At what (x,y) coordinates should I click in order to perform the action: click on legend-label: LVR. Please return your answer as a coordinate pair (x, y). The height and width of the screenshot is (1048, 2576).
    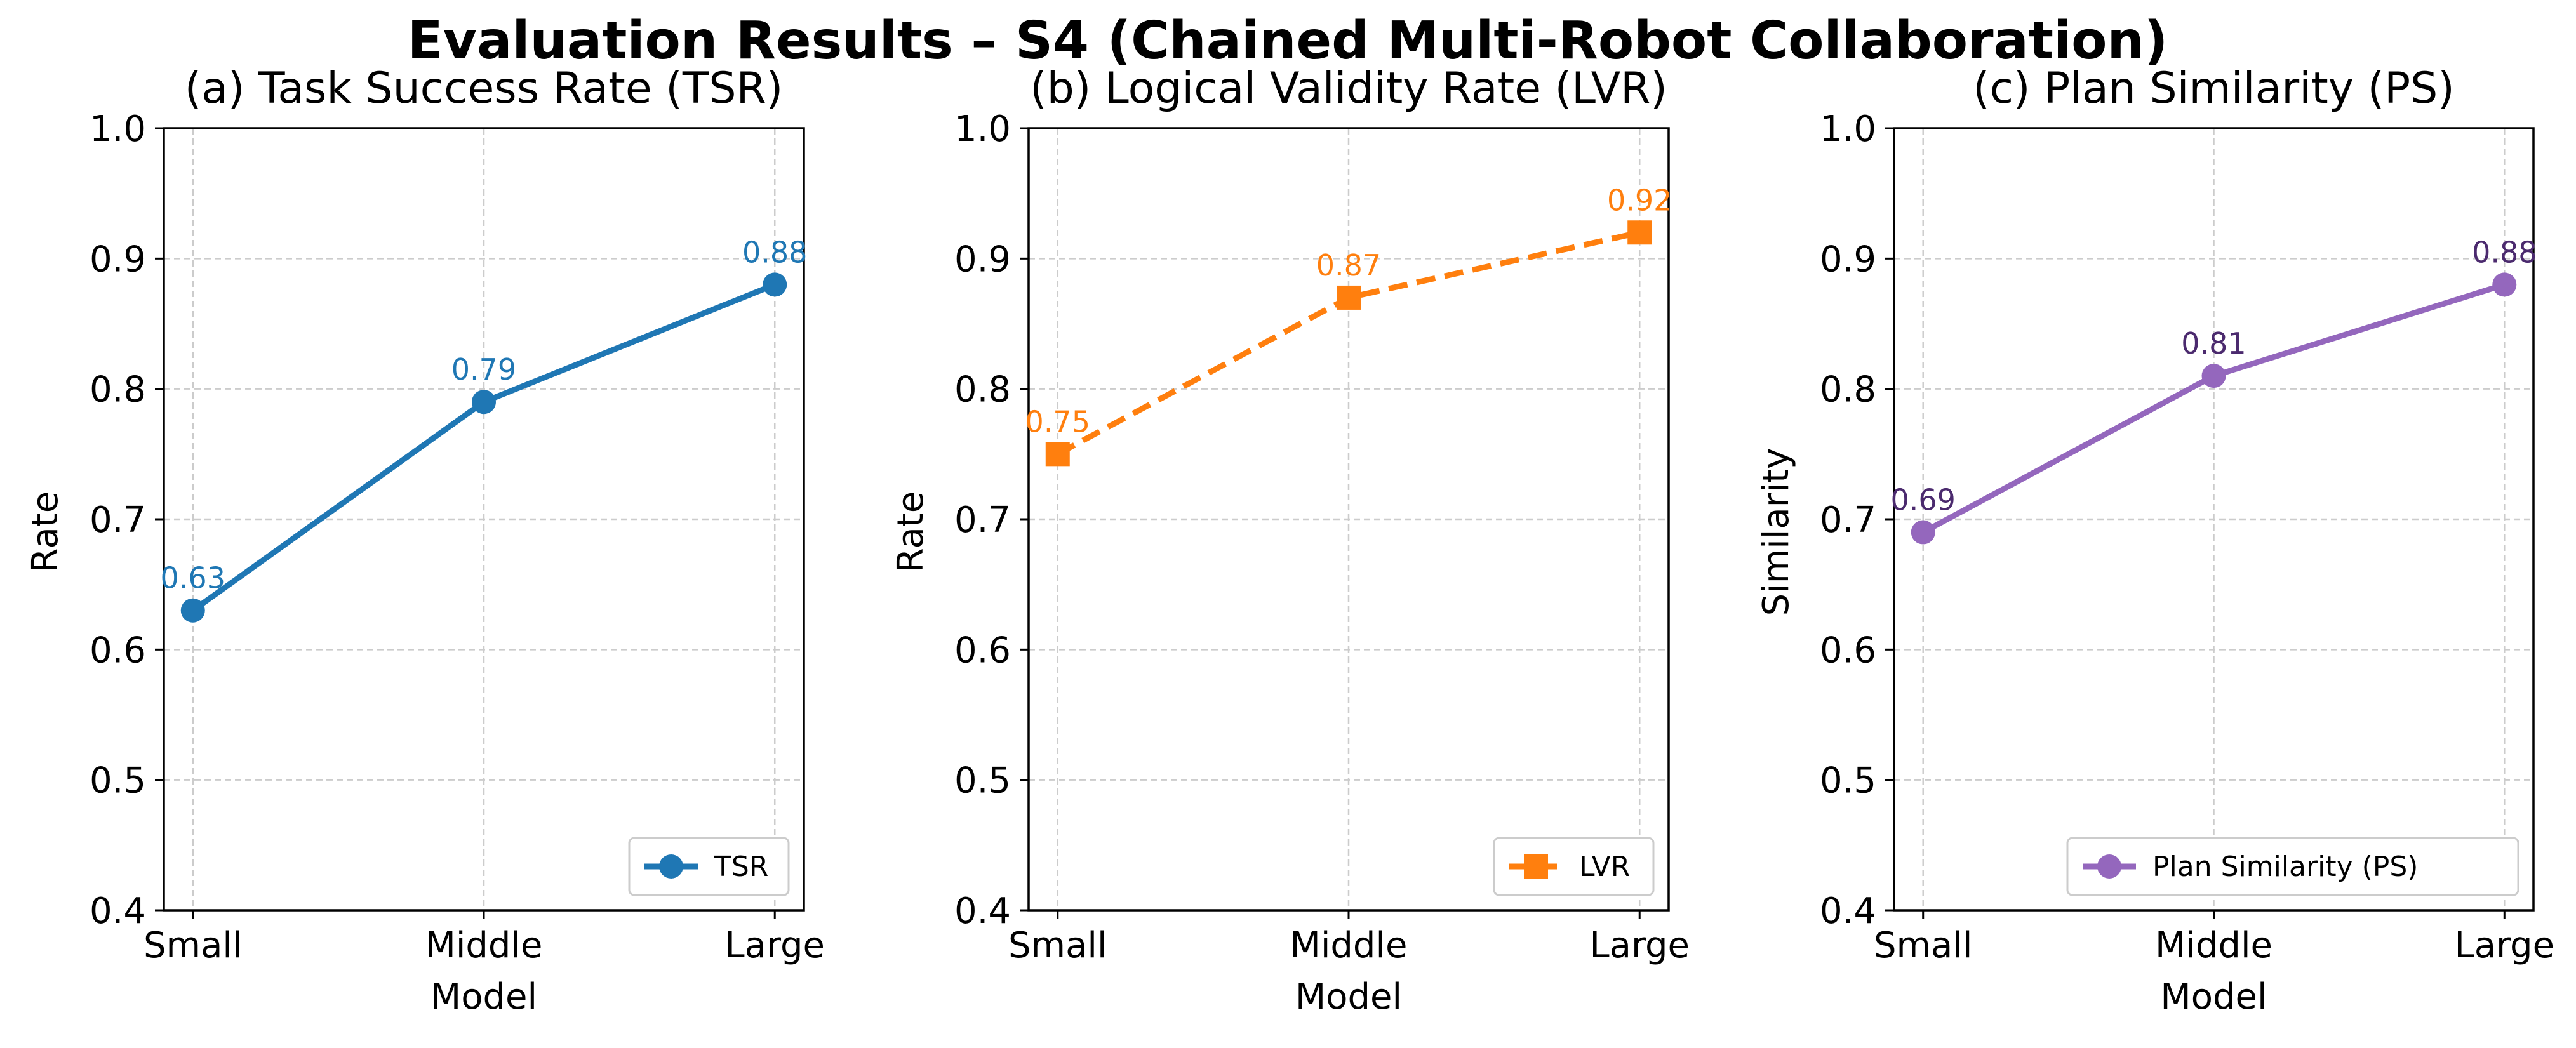
    Looking at the image, I should click on (1605, 867).